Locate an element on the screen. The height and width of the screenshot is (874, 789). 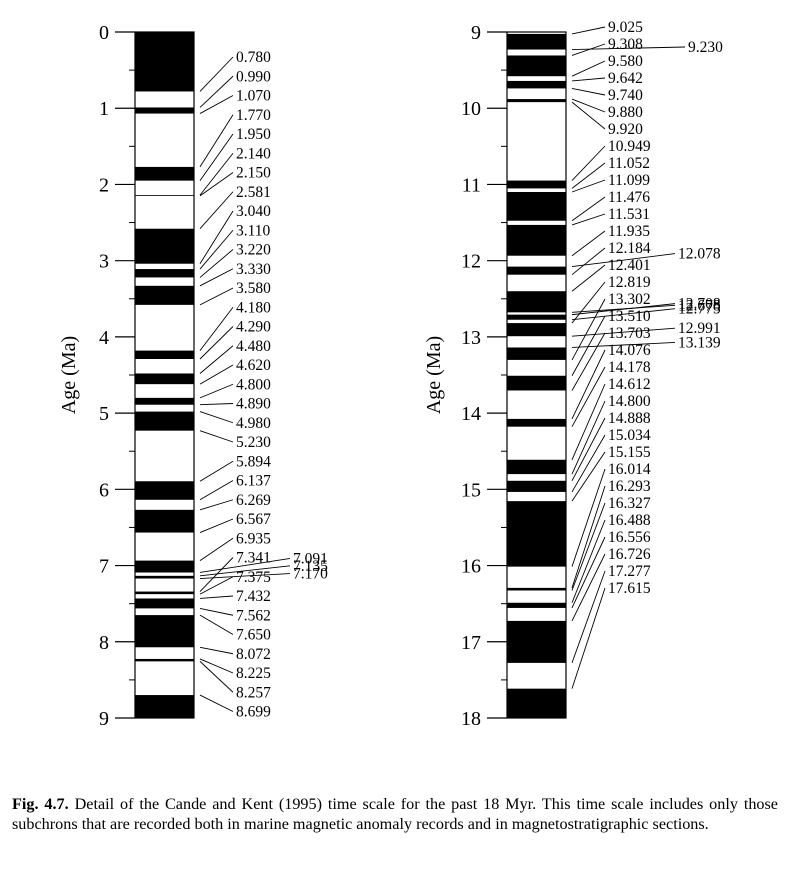
reversal-age-label: 5.894 is located at coordinates (253, 461).